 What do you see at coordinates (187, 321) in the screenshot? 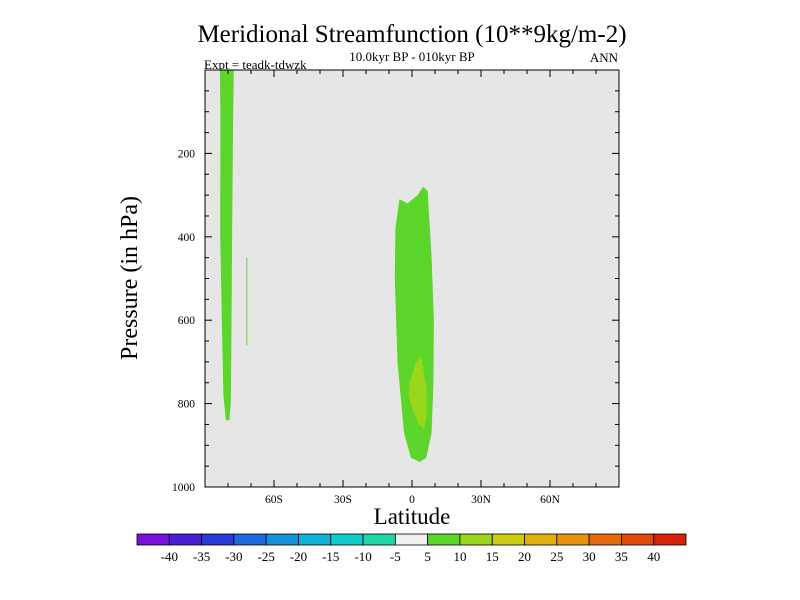
I see `y-tick-label: 600` at bounding box center [187, 321].